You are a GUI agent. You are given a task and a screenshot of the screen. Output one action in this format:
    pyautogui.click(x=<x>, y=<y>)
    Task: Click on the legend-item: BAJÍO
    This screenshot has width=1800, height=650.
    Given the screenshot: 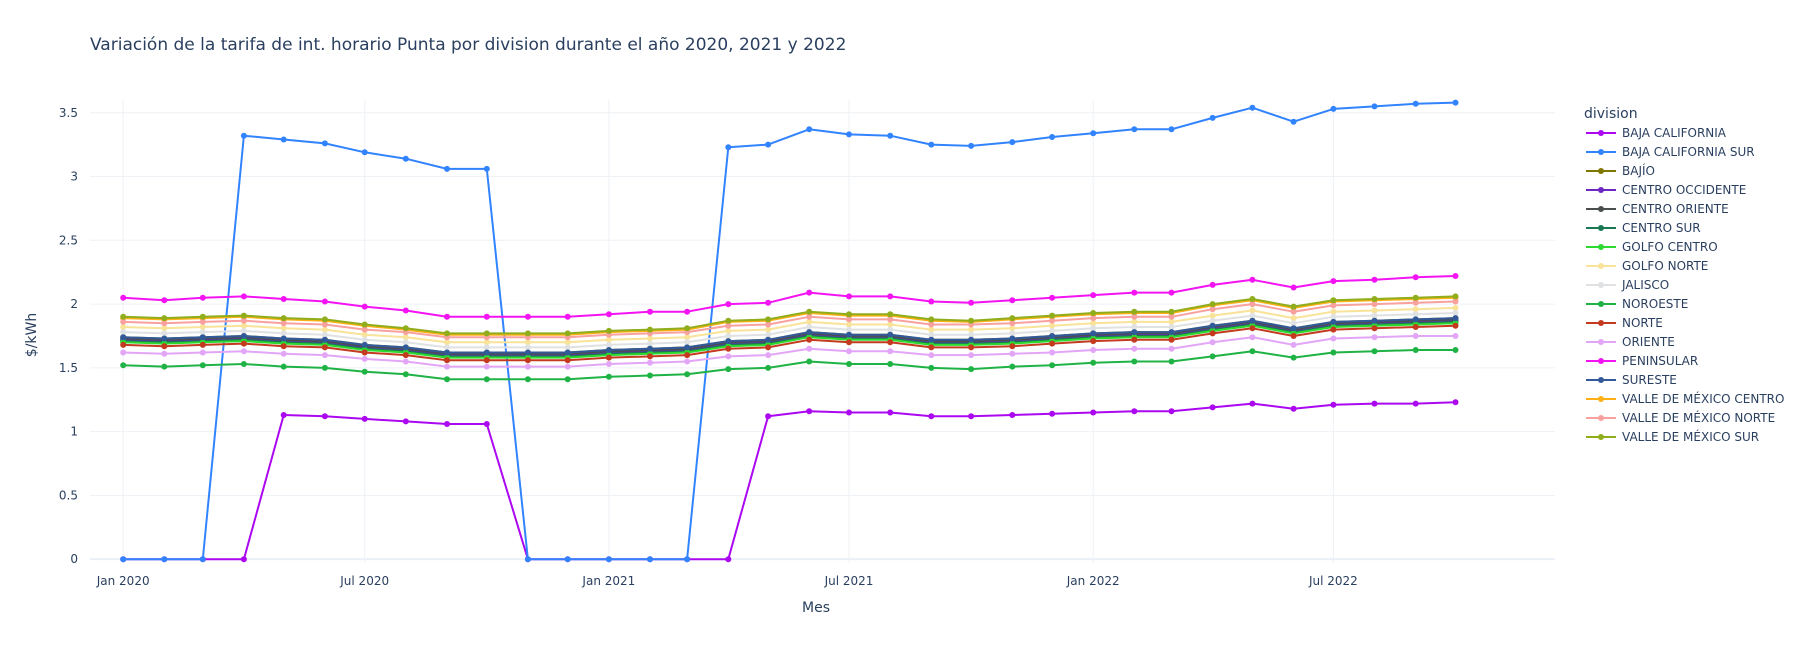 What is the action you would take?
    pyautogui.click(x=1620, y=170)
    